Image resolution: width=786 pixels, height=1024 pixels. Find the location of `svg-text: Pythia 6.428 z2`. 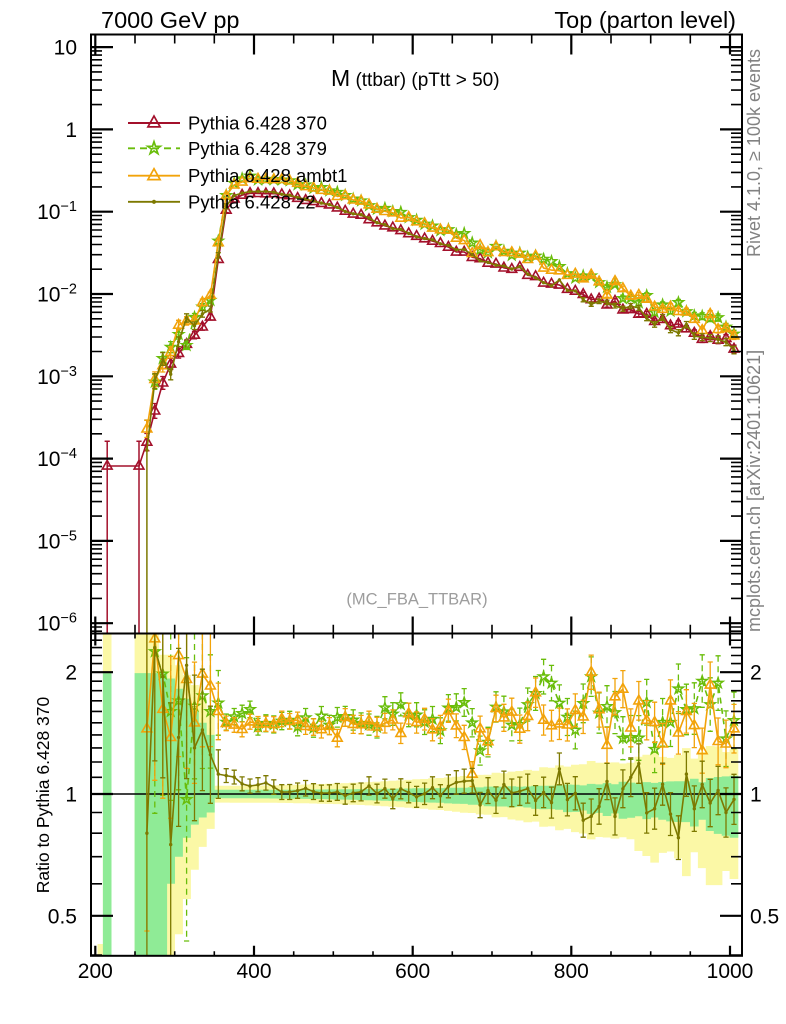

svg-text: Pythia 6.428 z2 is located at coordinates (252, 201).